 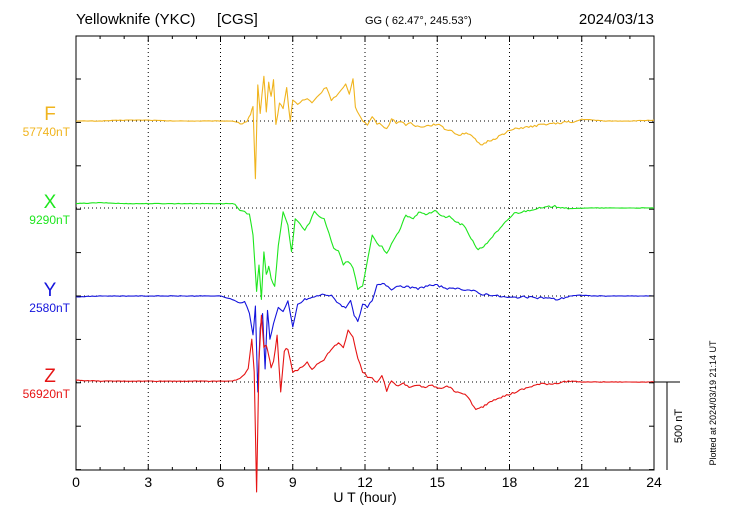 What do you see at coordinates (76, 482) in the screenshot?
I see `x-tick-label: 0` at bounding box center [76, 482].